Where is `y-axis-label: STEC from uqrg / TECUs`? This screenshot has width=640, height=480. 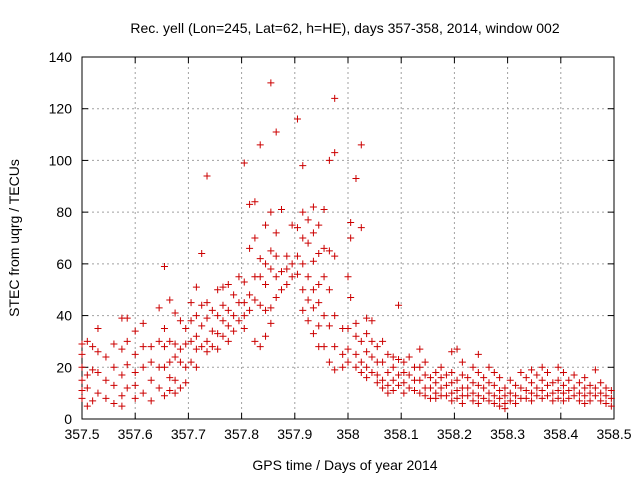
y-axis-label: STEC from uqrg / TECUs is located at coordinates (14, 238).